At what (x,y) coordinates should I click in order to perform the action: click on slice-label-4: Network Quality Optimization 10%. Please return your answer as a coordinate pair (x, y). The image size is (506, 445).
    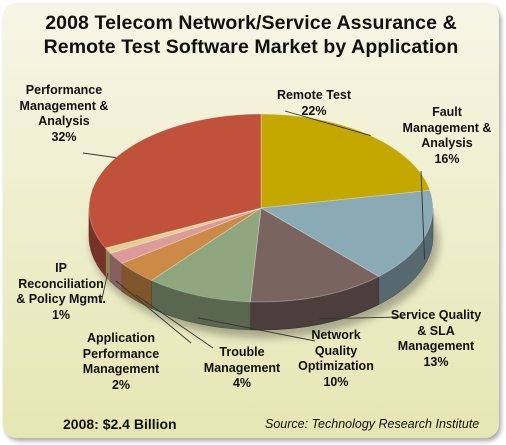
    Looking at the image, I should click on (336, 359).